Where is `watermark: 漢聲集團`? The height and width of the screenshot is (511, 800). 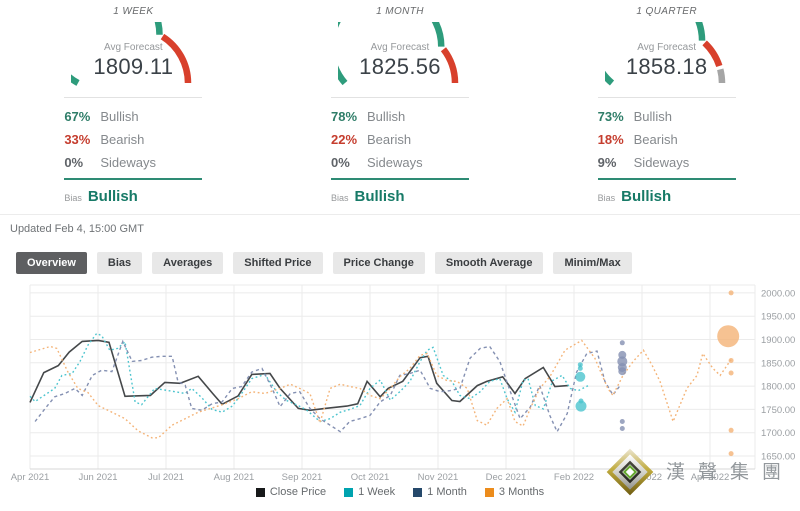
watermark: 漢聲集團 is located at coordinates (700, 471).